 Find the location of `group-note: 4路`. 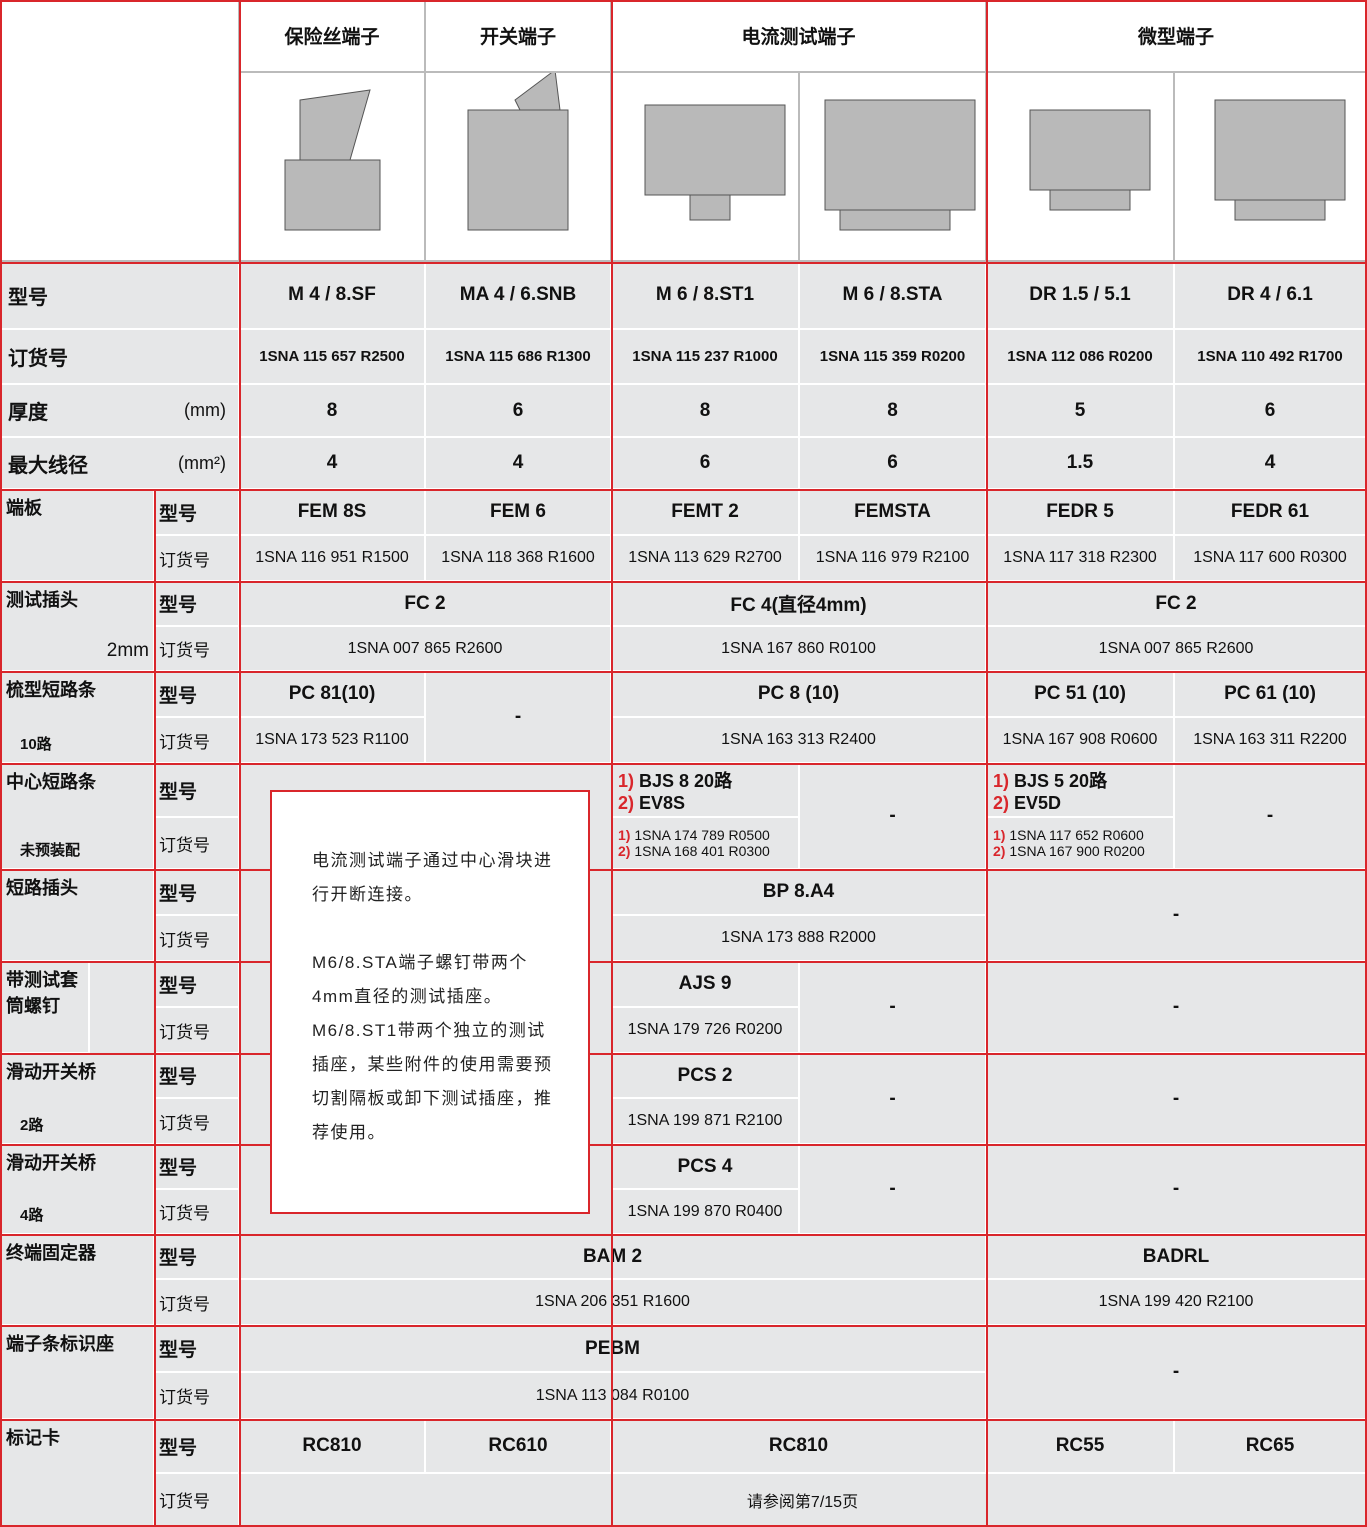

group-note: 4路 is located at coordinates (32, 1215).